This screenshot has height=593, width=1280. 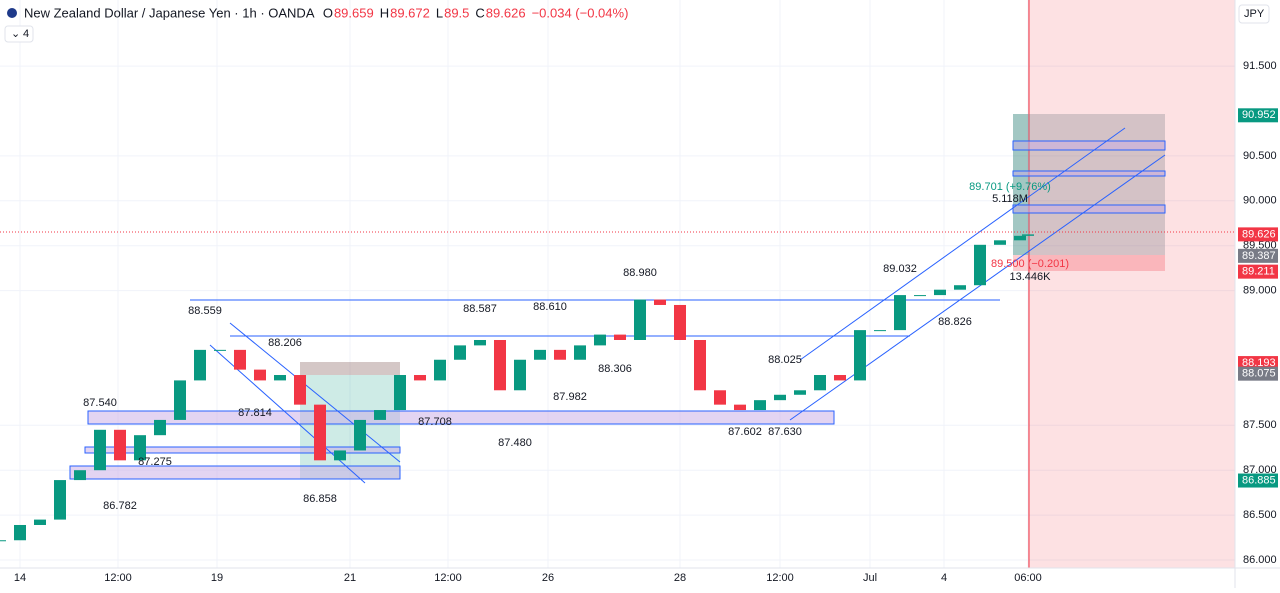 I want to click on indicator-toggle, so click(x=19, y=34).